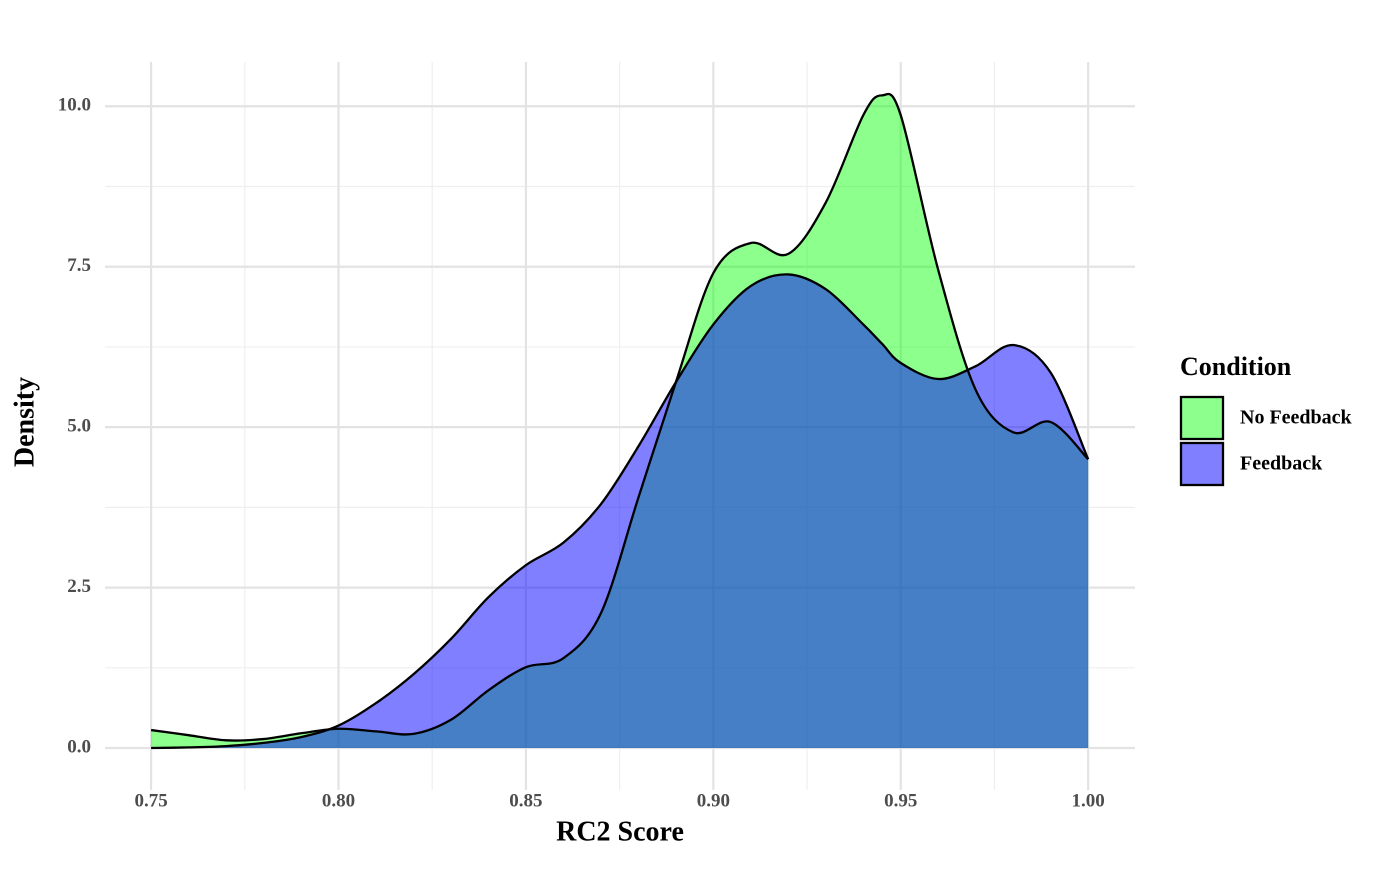 The image size is (1400, 870). I want to click on x-tick-label: 1.00, so click(1088, 800).